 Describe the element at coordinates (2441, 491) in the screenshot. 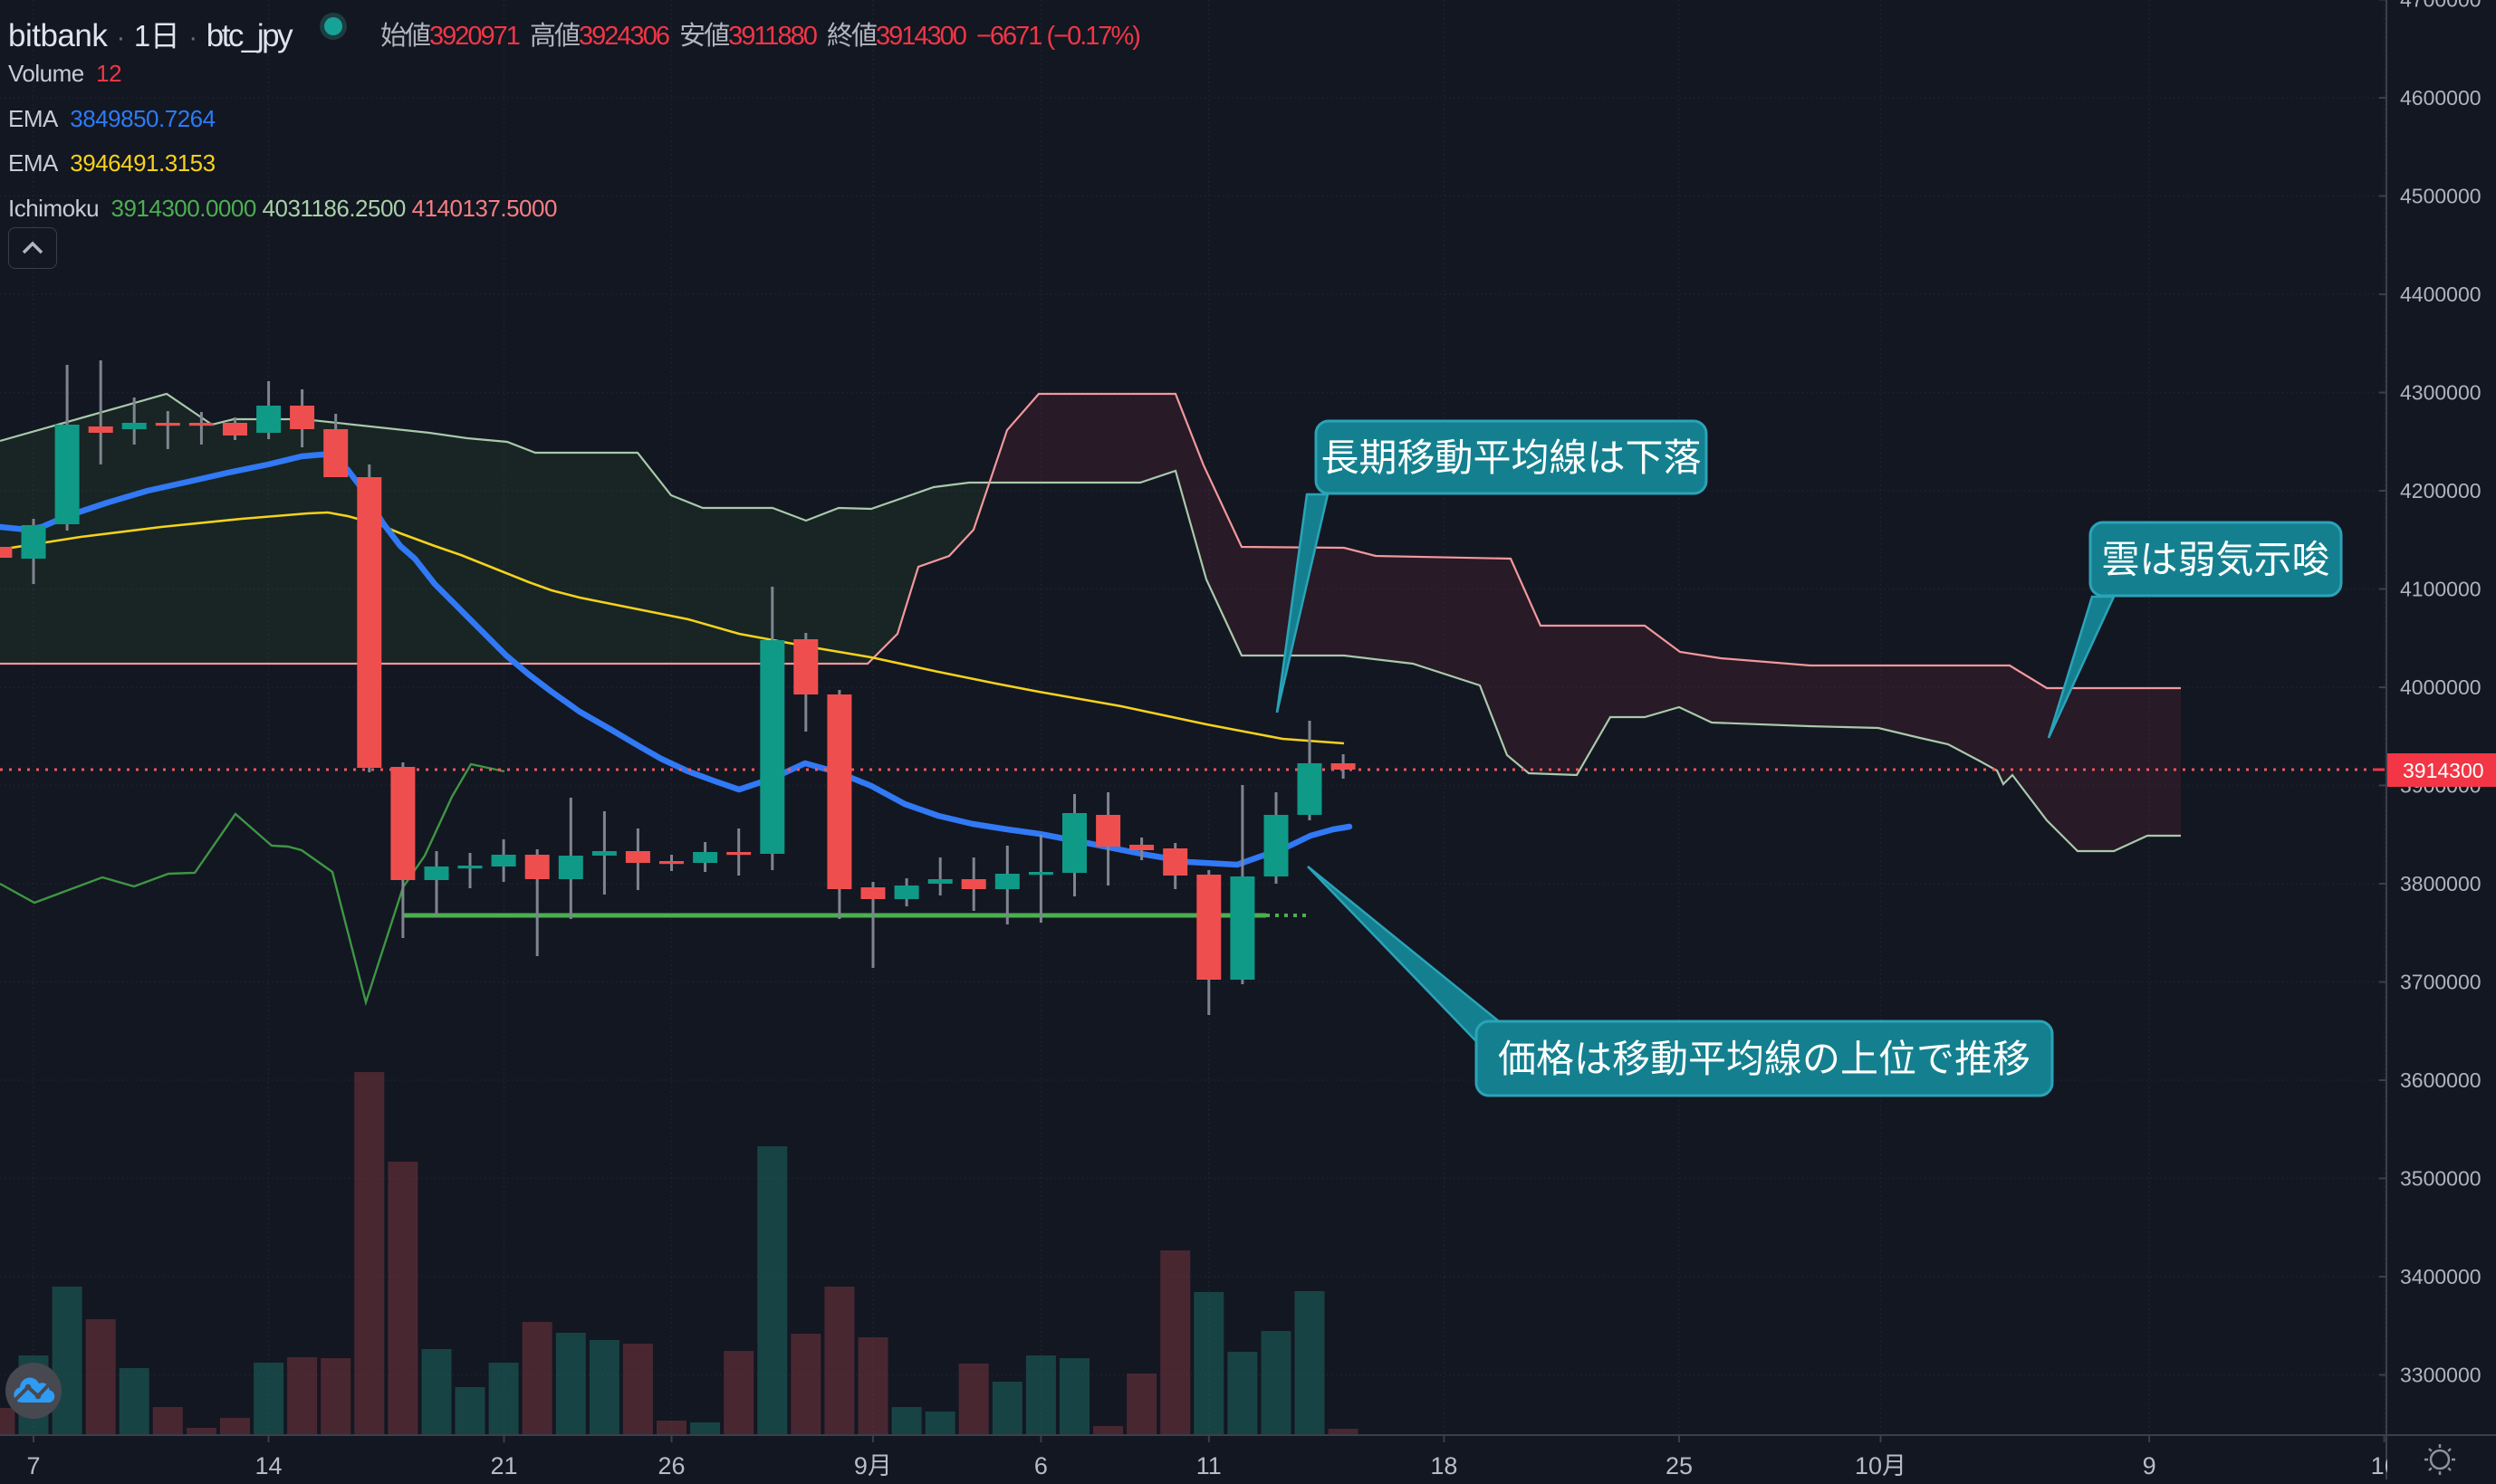

I see `svg-text: 4200000` at that location.